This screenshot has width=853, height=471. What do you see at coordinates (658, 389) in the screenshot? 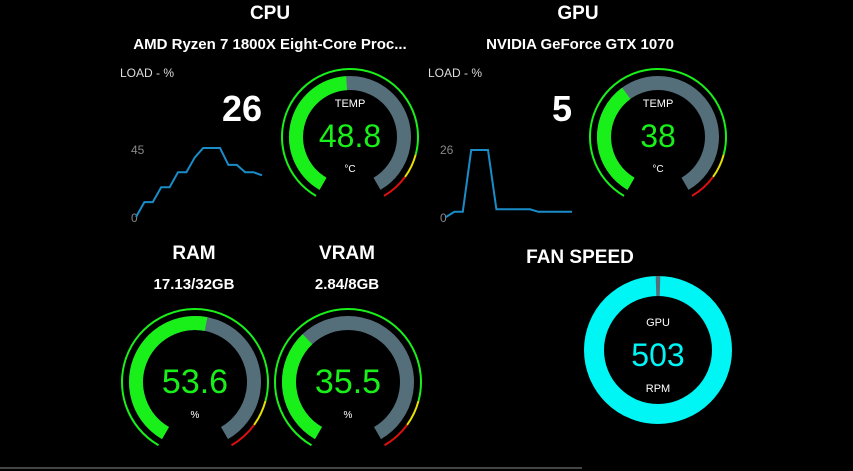
I see `fan-unit: RPM` at bounding box center [658, 389].